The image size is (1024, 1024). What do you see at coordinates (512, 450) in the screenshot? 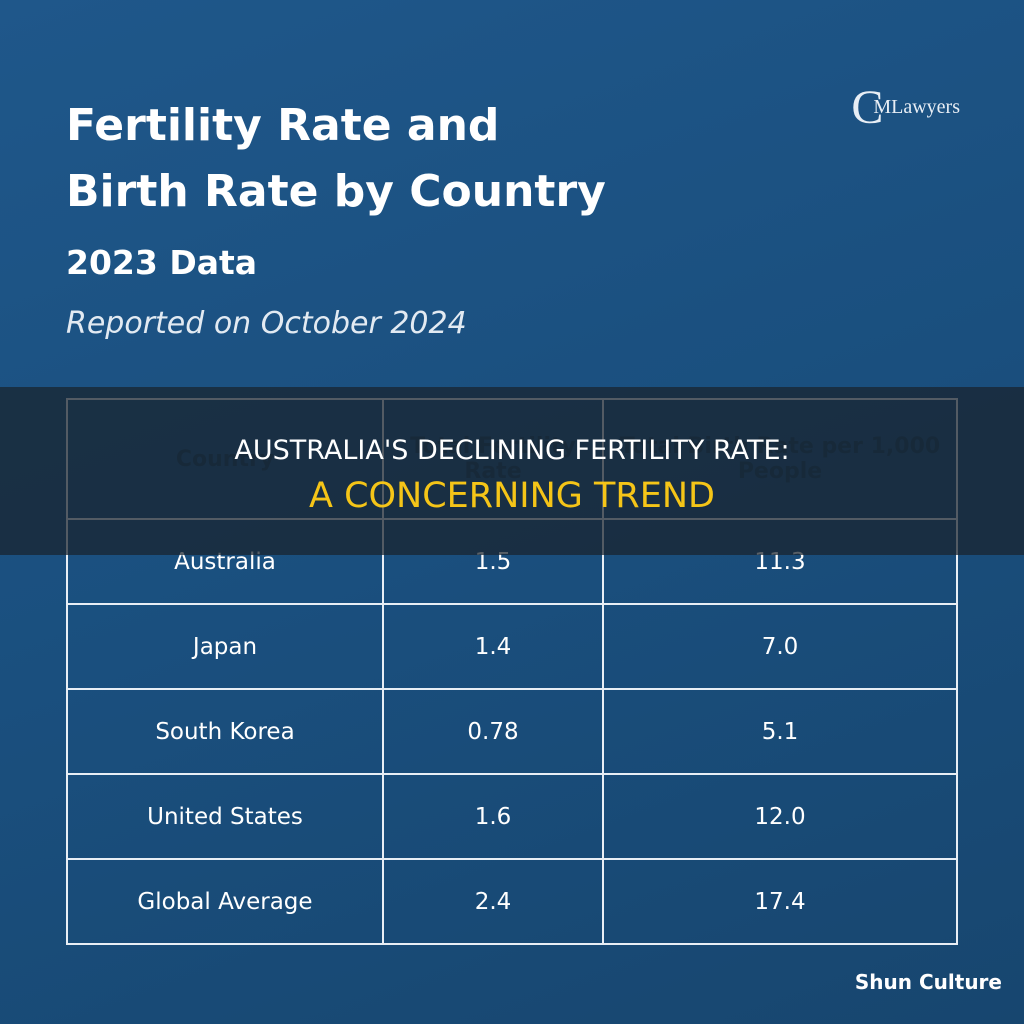
I see `banner-line: AUSTRALIA'S DECLINING FERTILITY RATE:` at bounding box center [512, 450].